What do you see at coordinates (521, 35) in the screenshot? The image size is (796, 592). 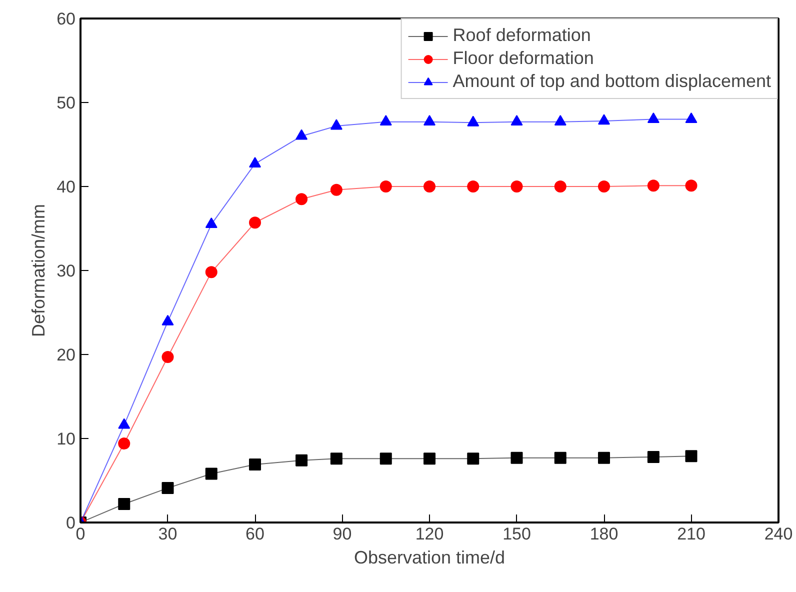 I see `legend-label: Roof deformation` at bounding box center [521, 35].